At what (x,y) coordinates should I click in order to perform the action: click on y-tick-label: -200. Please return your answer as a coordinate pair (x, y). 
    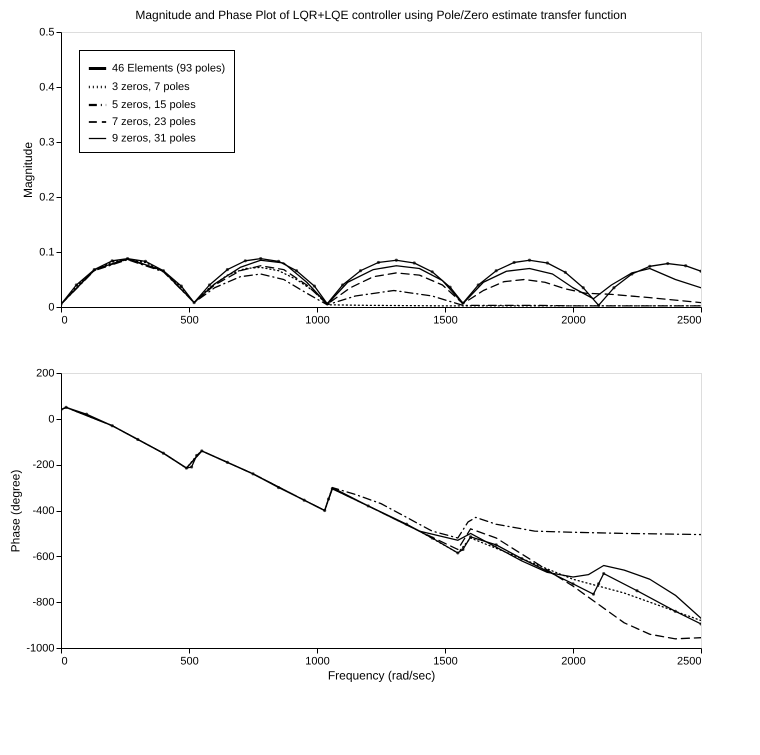
    Looking at the image, I should click on (43, 465).